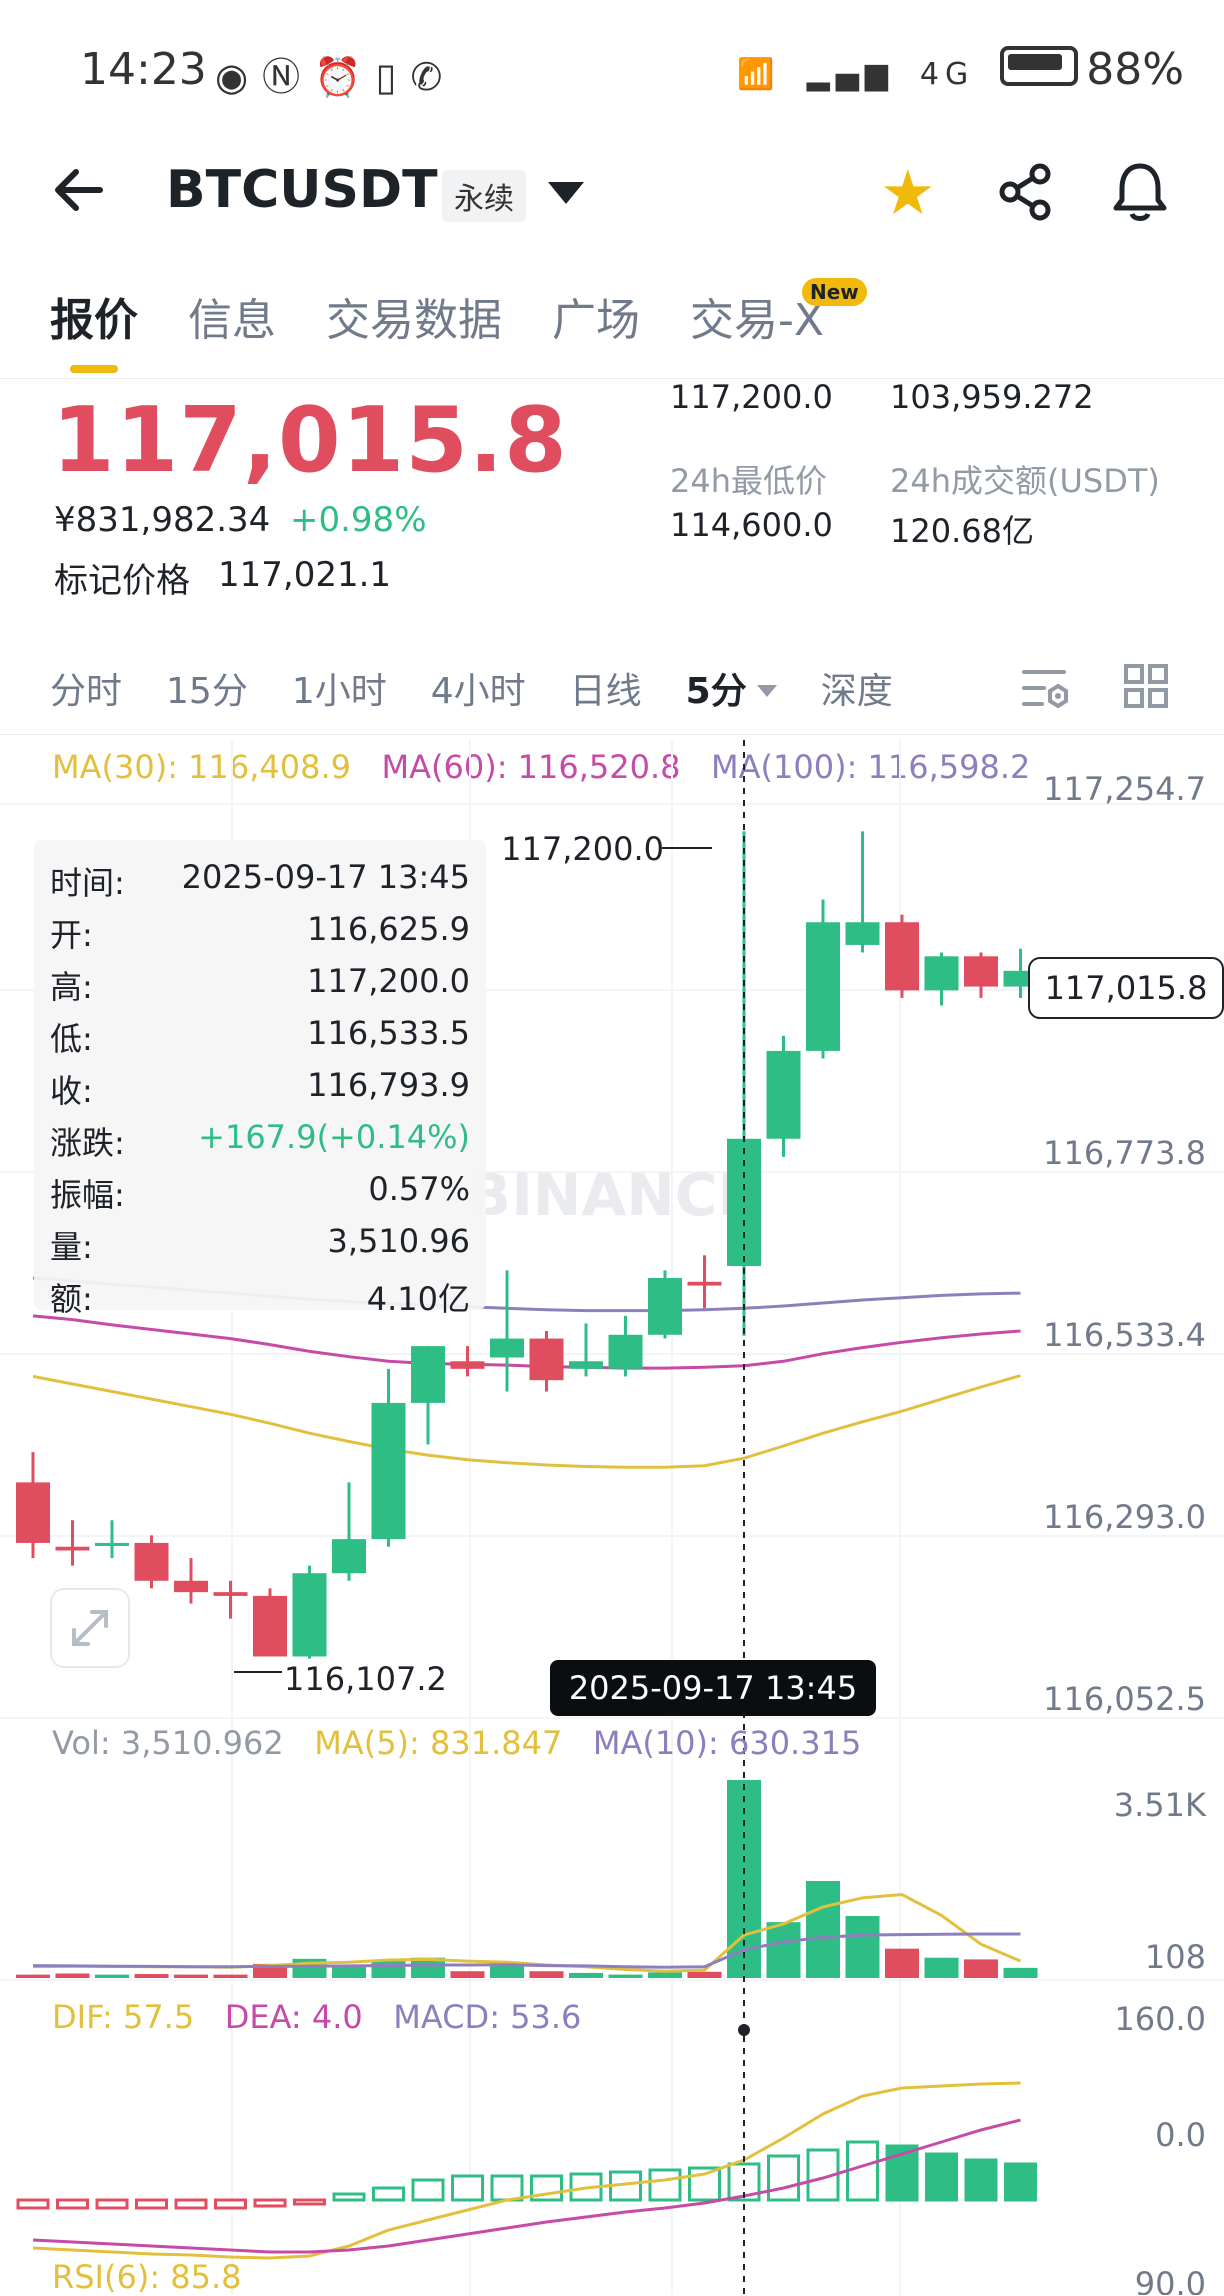 This screenshot has height=2296, width=1224. What do you see at coordinates (751, 525) in the screenshot?
I see `low-24h-value: 114,600.0` at bounding box center [751, 525].